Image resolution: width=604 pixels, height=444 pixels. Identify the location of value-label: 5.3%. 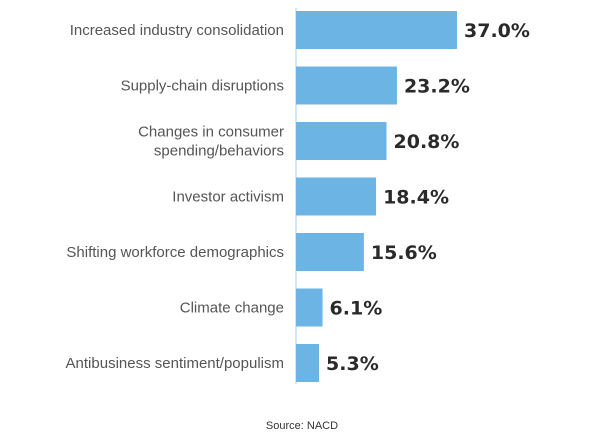
(352, 364).